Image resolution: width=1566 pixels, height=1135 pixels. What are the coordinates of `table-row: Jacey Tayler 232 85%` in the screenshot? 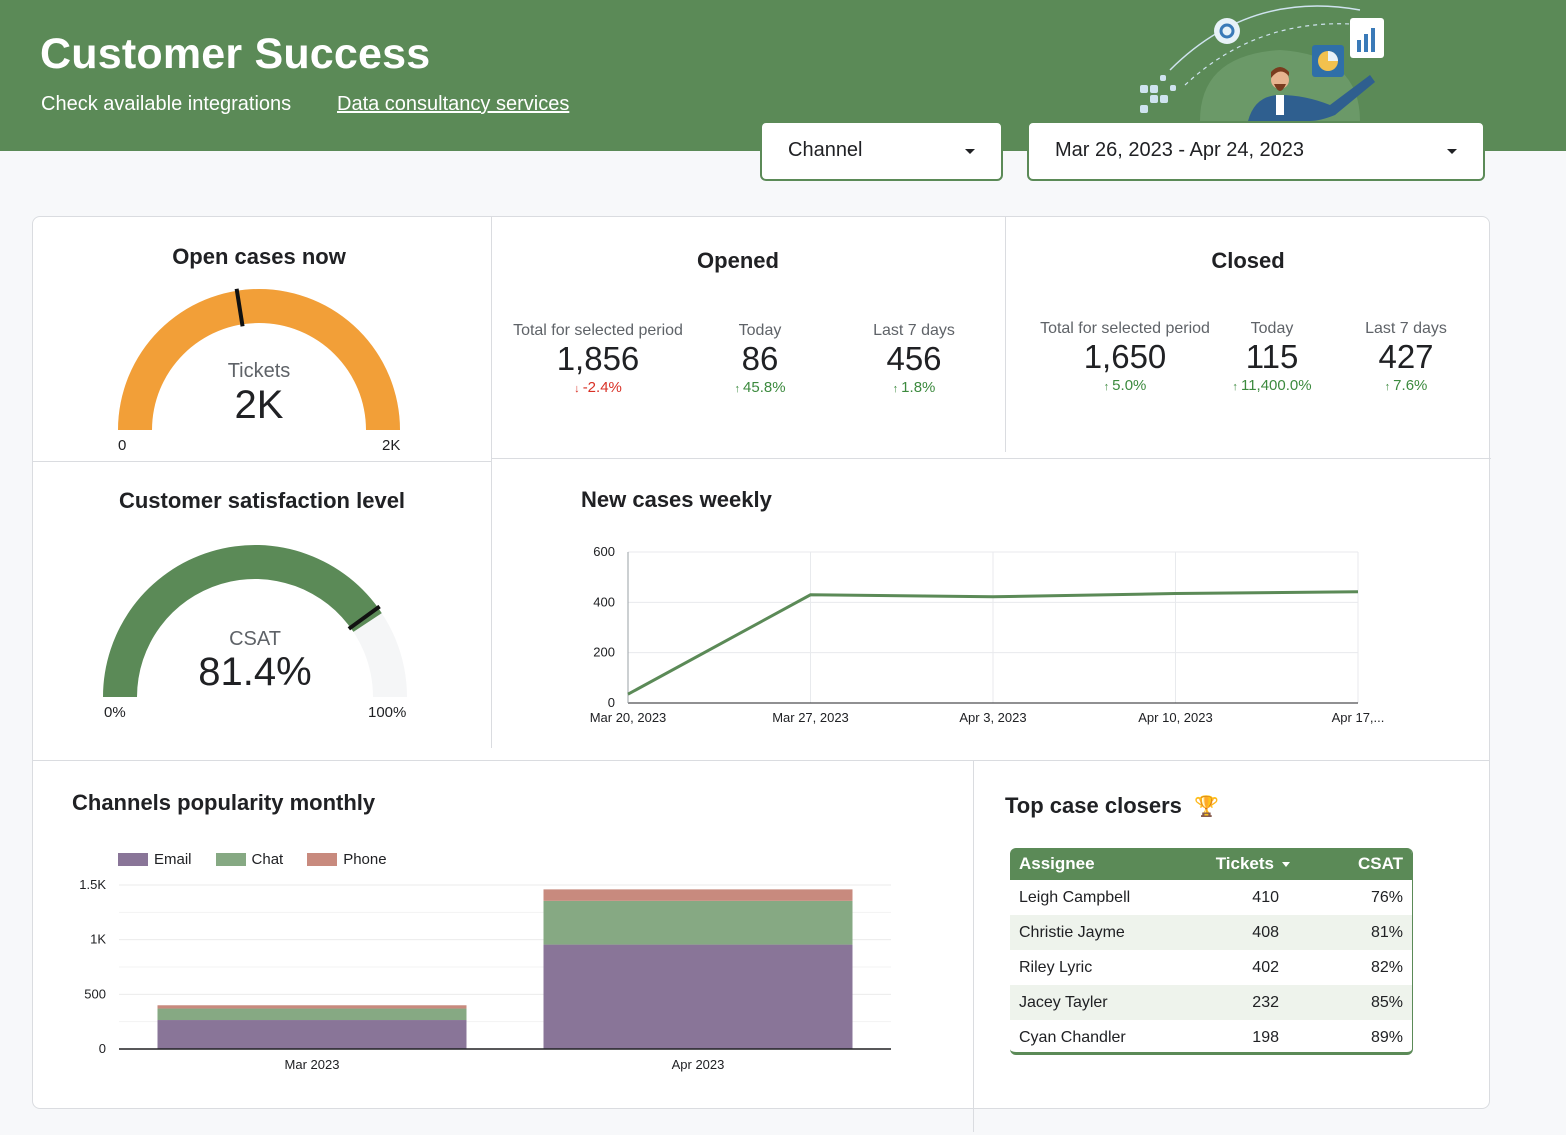 It's located at (1211, 1002).